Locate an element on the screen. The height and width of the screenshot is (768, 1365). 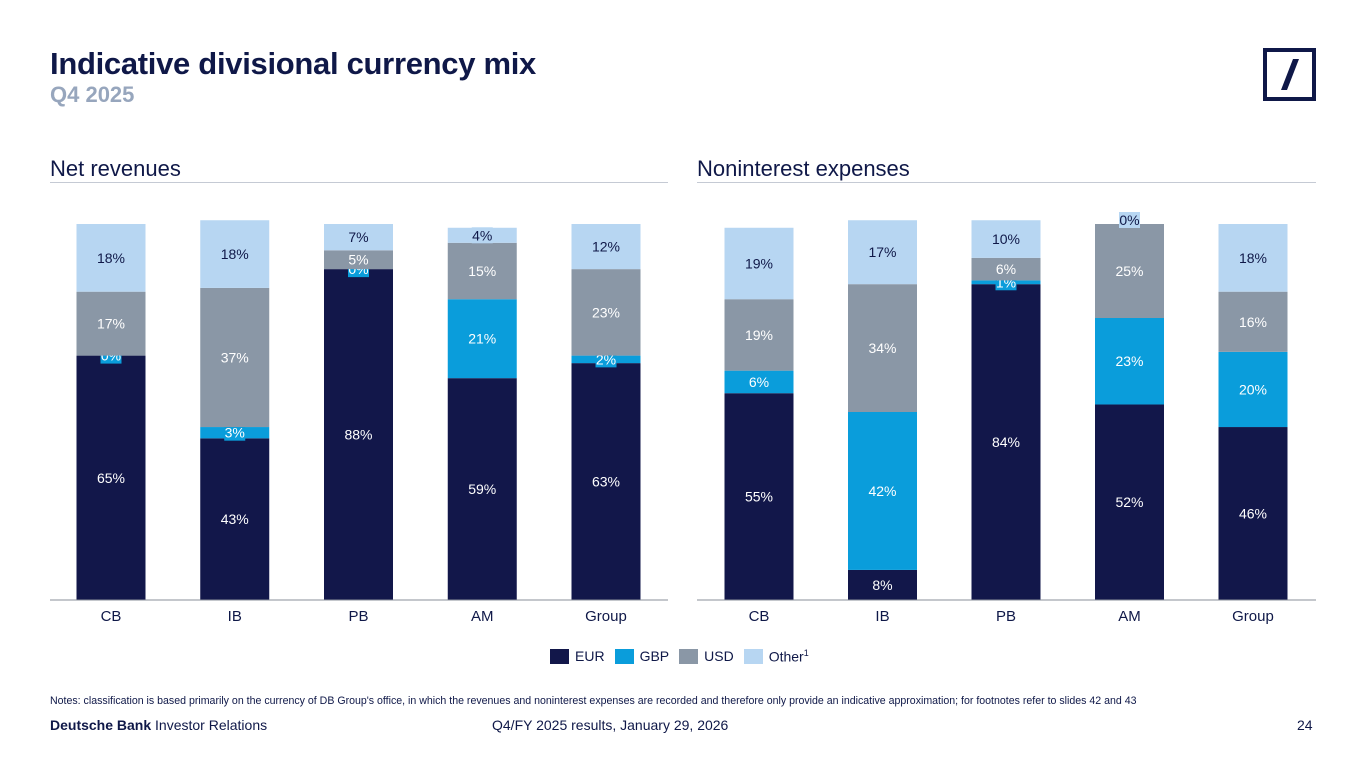
expenses-bar-pb-other is located at coordinates (1006, 239).